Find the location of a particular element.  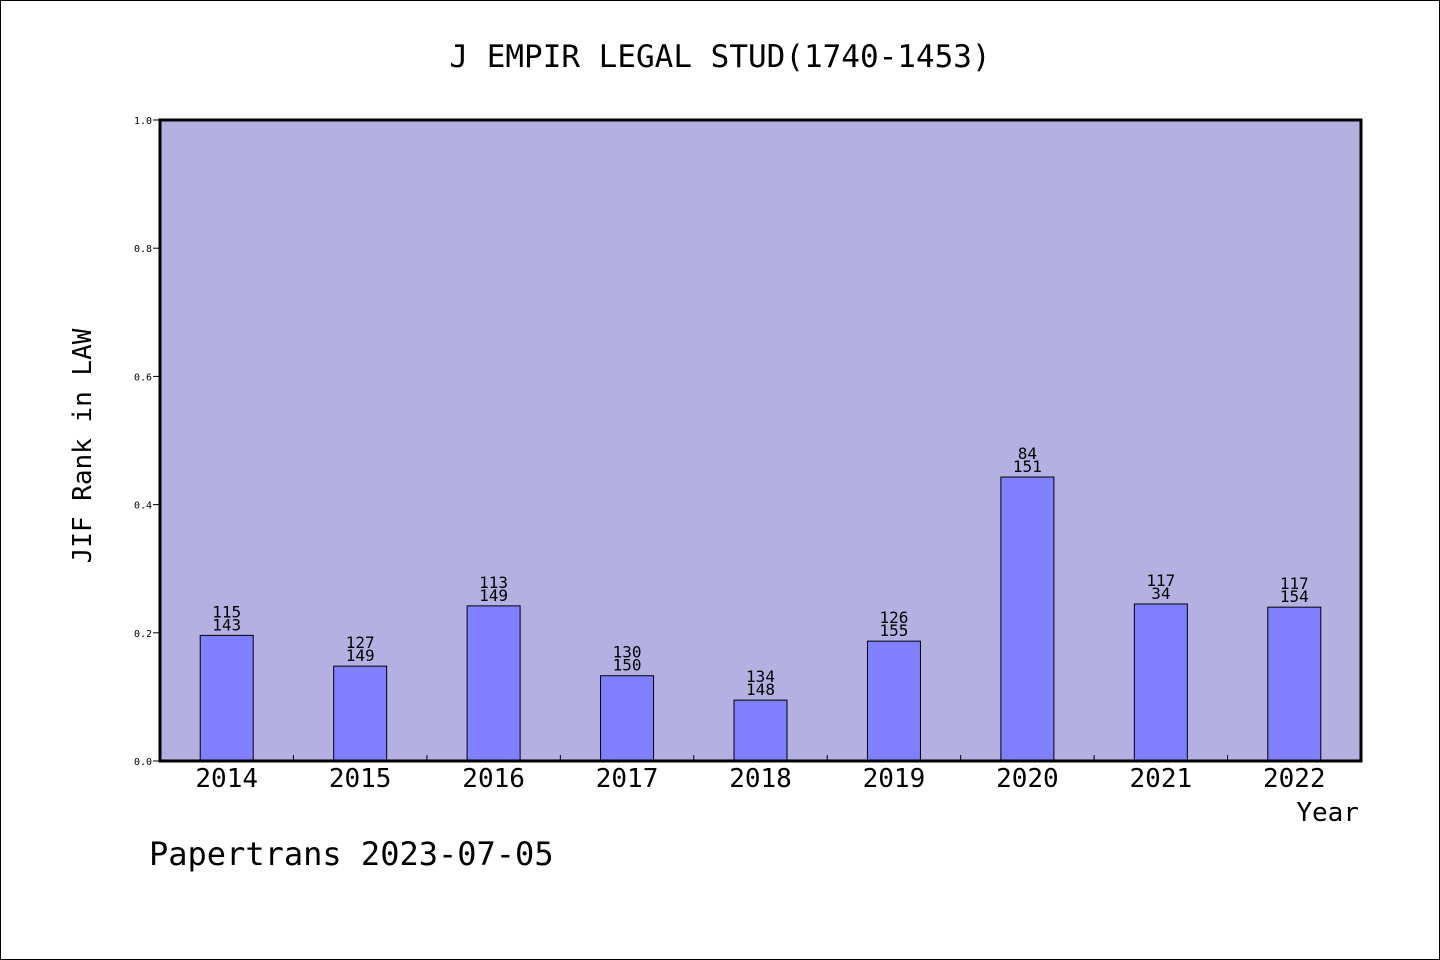

x-tick-label: 2021 is located at coordinates (1161, 779).